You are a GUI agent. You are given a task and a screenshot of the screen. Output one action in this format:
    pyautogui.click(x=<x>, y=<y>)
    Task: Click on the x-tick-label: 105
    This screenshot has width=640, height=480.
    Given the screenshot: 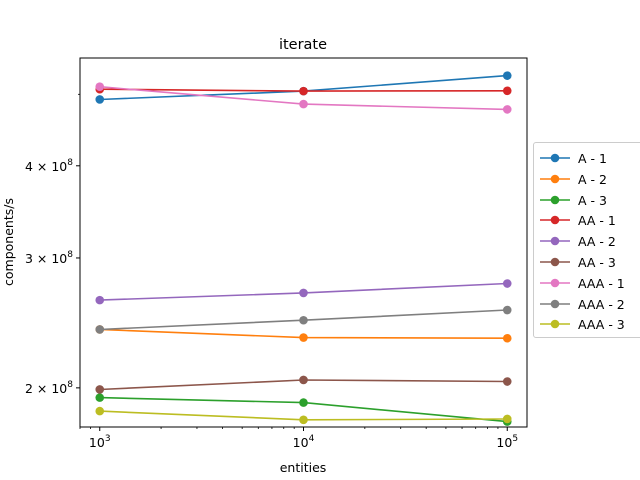 What is the action you would take?
    pyautogui.click(x=507, y=442)
    